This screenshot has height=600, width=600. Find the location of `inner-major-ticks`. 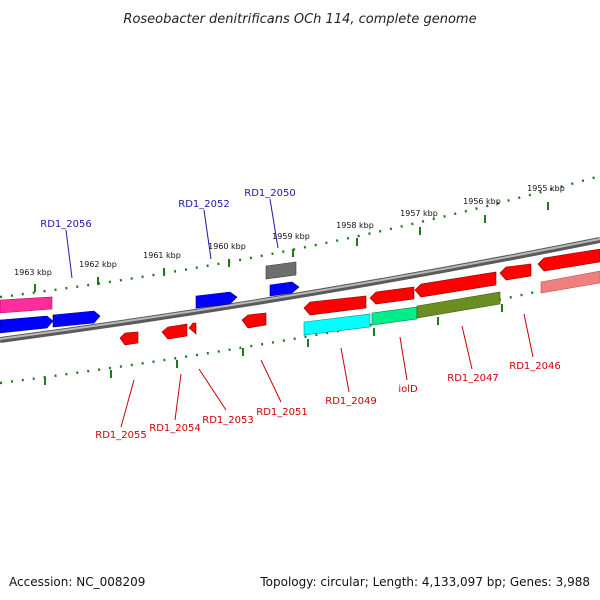

inner-major-ticks is located at coordinates (273, 344).